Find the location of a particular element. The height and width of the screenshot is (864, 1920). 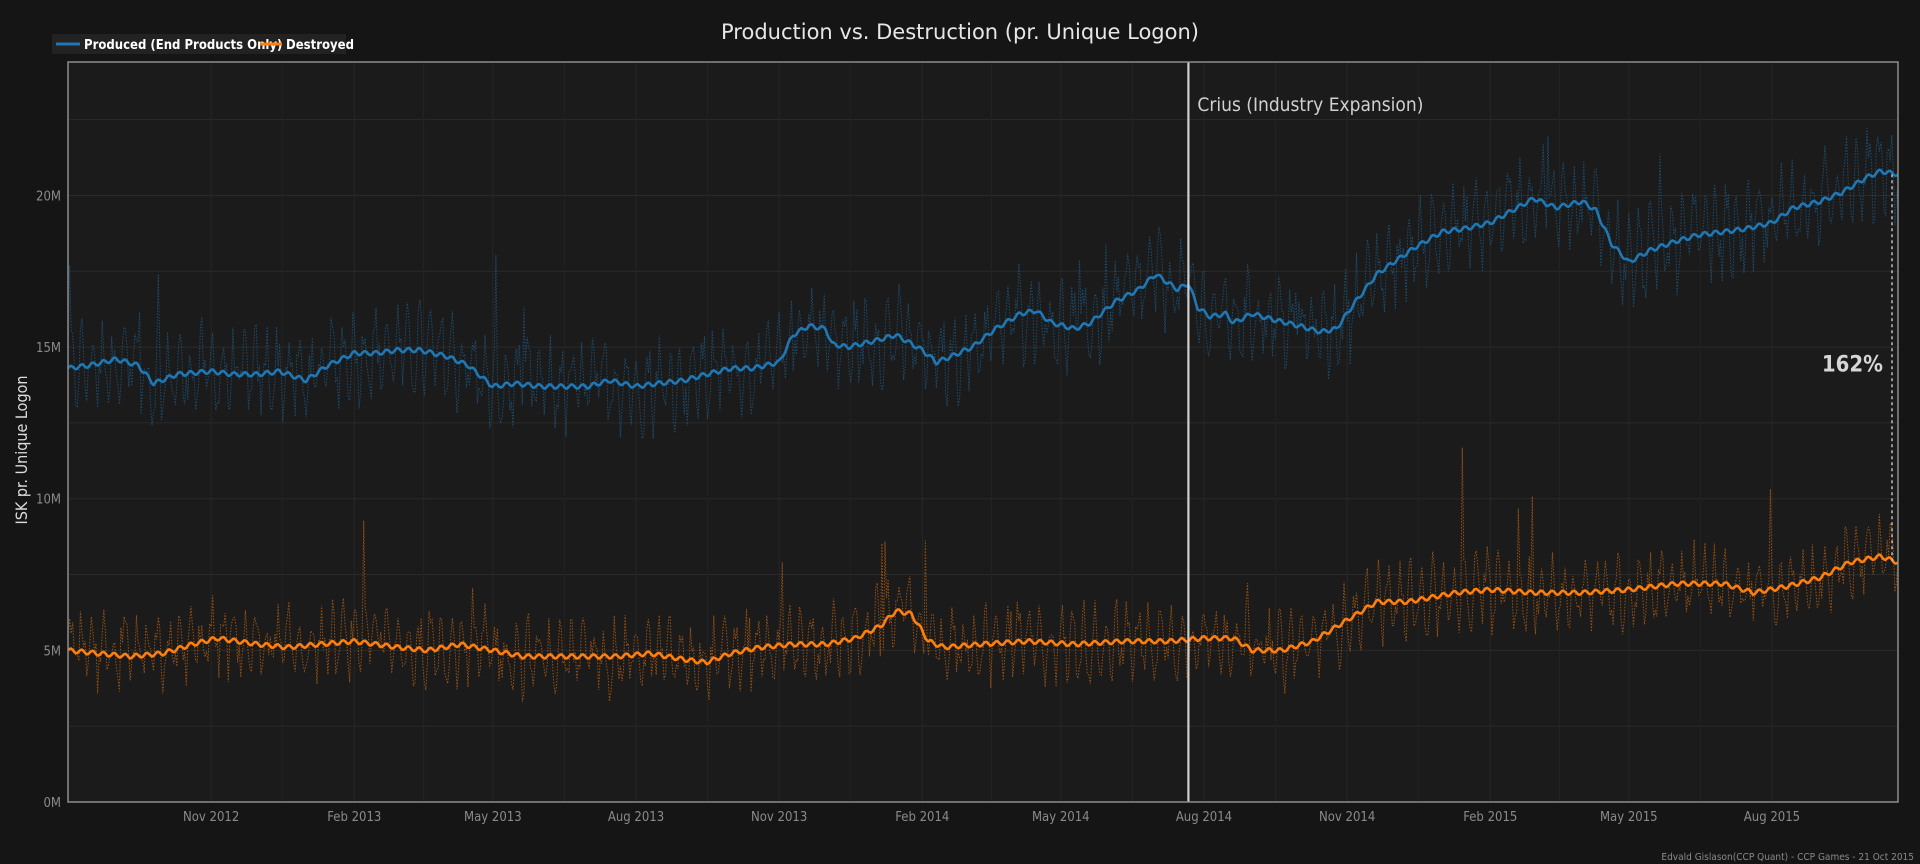

y-tick-label: 0M is located at coordinates (52, 803).